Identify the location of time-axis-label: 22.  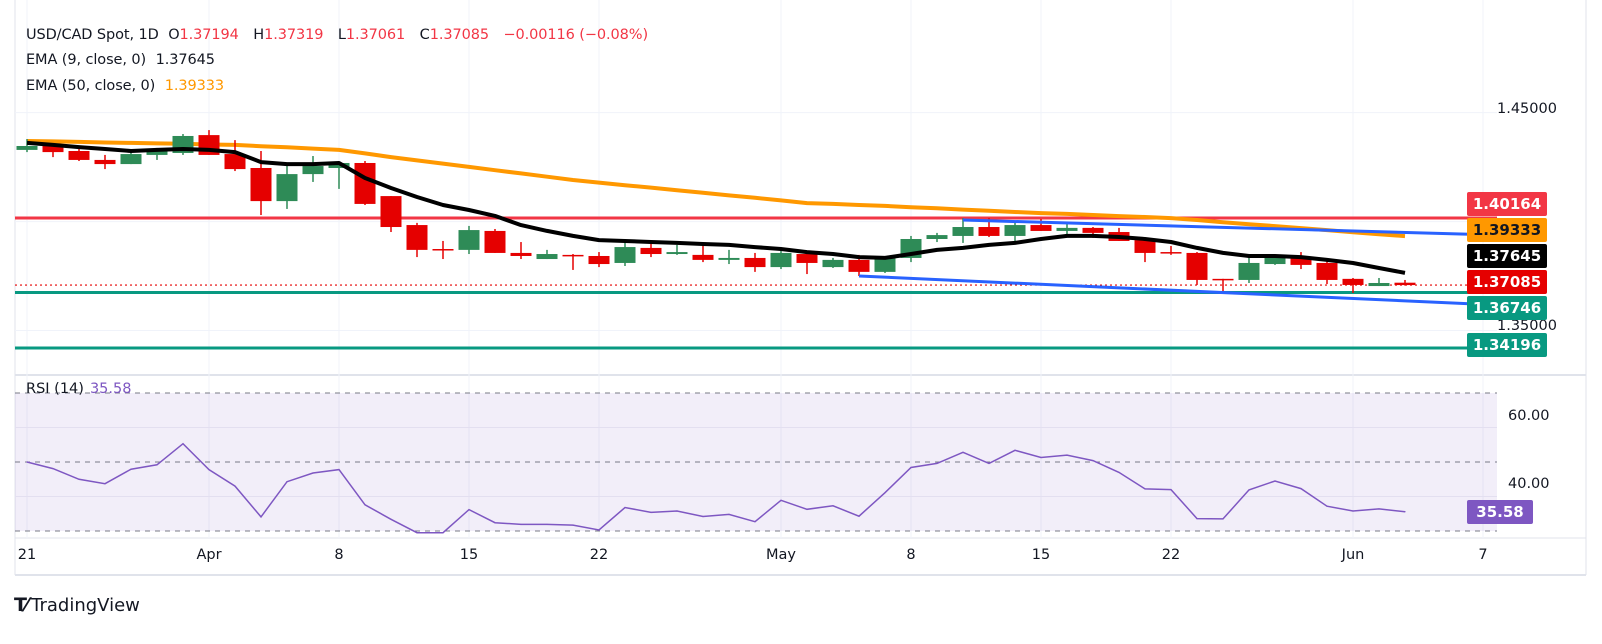
(1171, 555).